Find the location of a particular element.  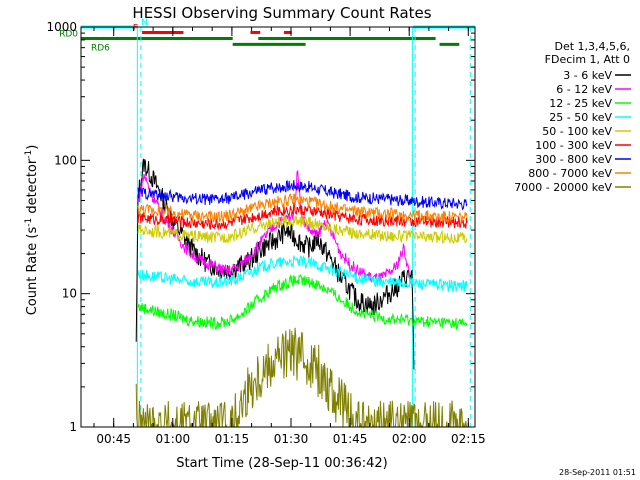

y-axis-label-mid: detector is located at coordinates (32, 188).